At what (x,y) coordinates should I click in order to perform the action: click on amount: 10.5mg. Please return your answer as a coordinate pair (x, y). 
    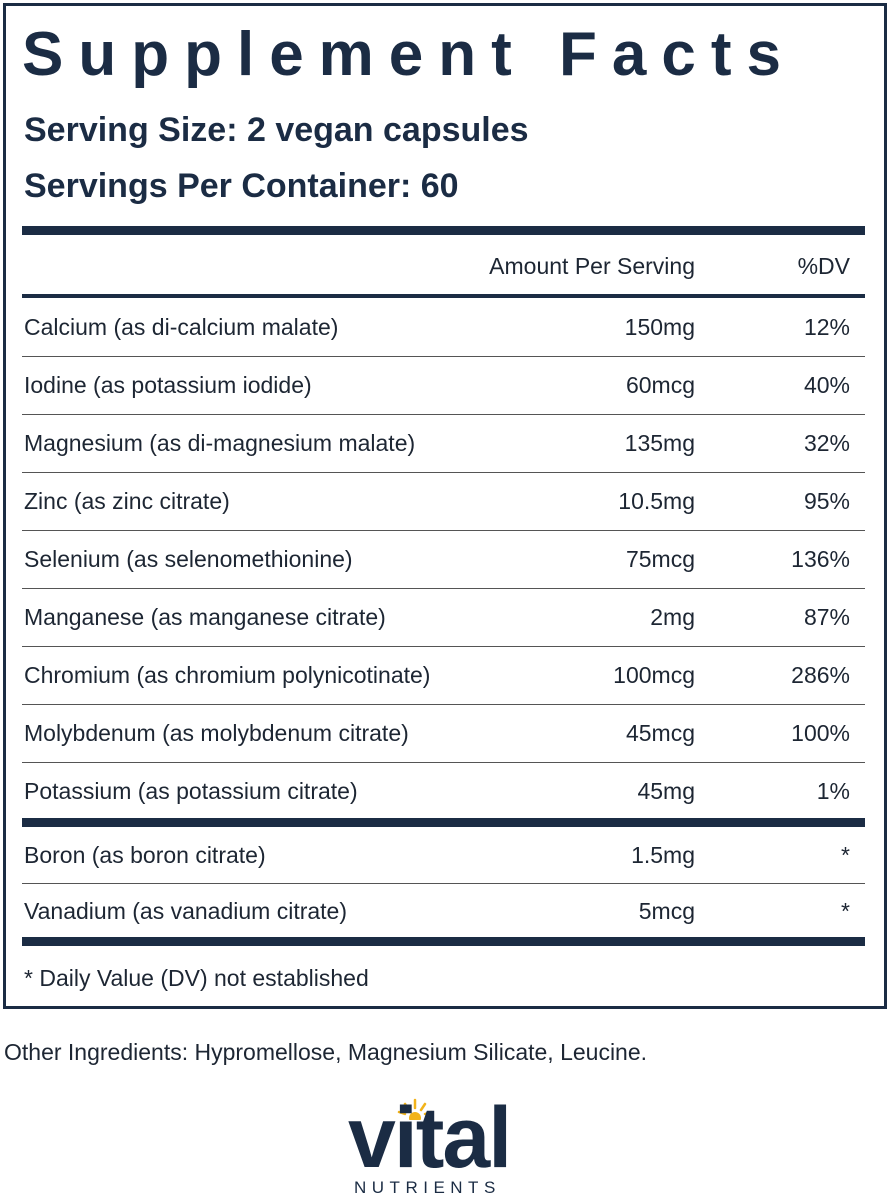
    Looking at the image, I should click on (656, 501).